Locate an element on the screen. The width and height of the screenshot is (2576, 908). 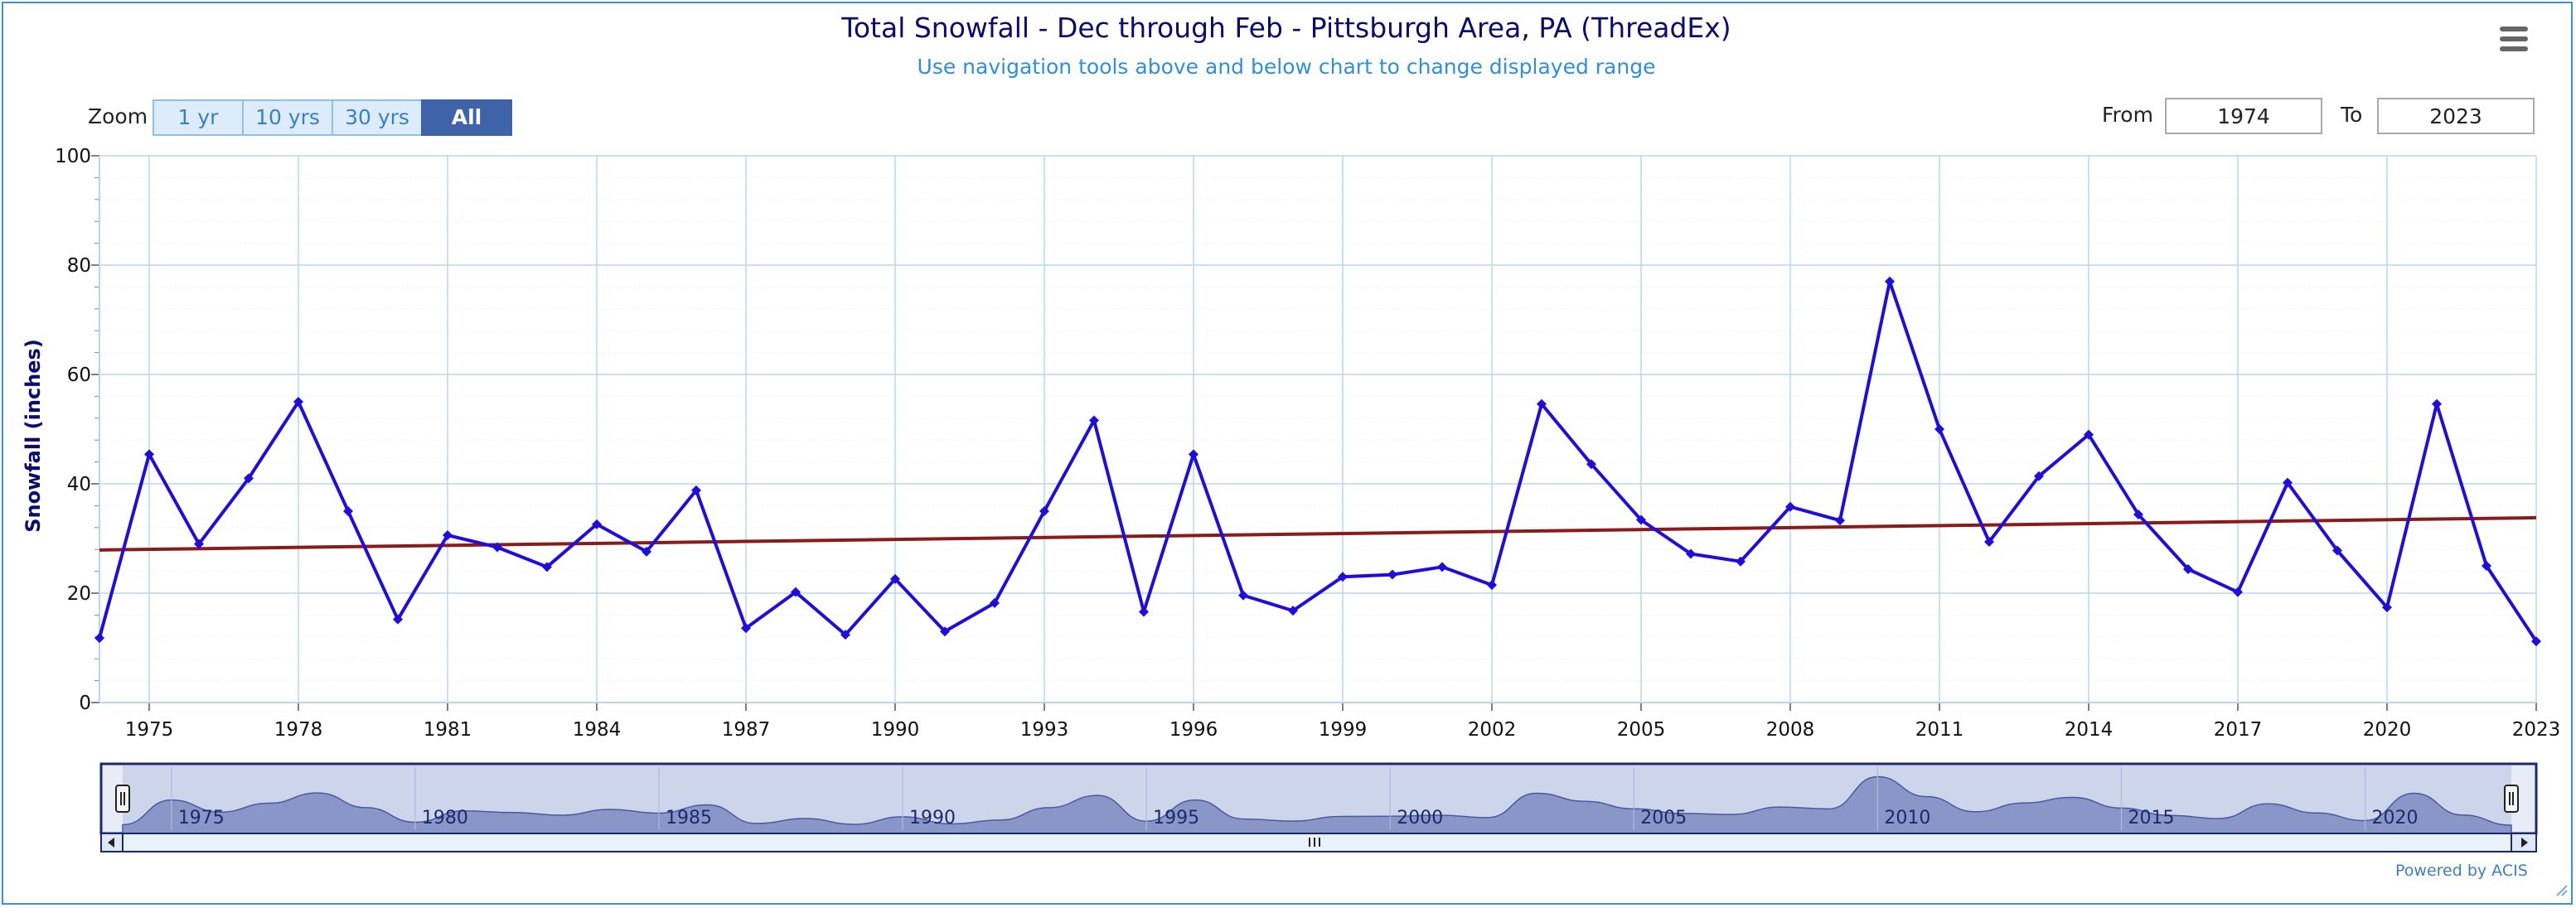
x-tick-label: 1981 is located at coordinates (448, 730).